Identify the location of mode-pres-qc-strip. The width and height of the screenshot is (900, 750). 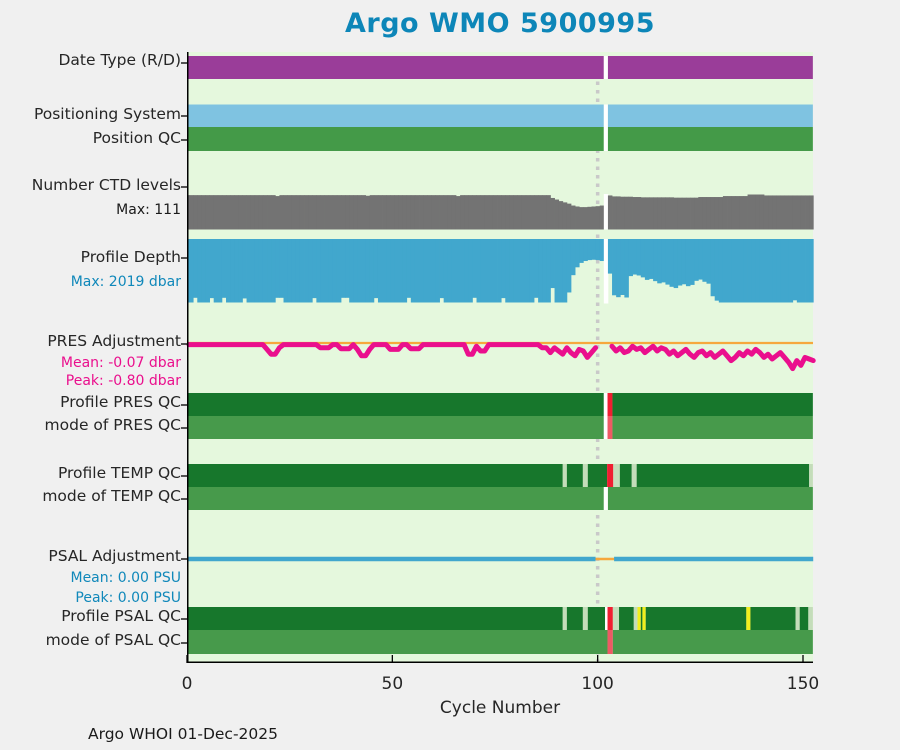
(500, 427).